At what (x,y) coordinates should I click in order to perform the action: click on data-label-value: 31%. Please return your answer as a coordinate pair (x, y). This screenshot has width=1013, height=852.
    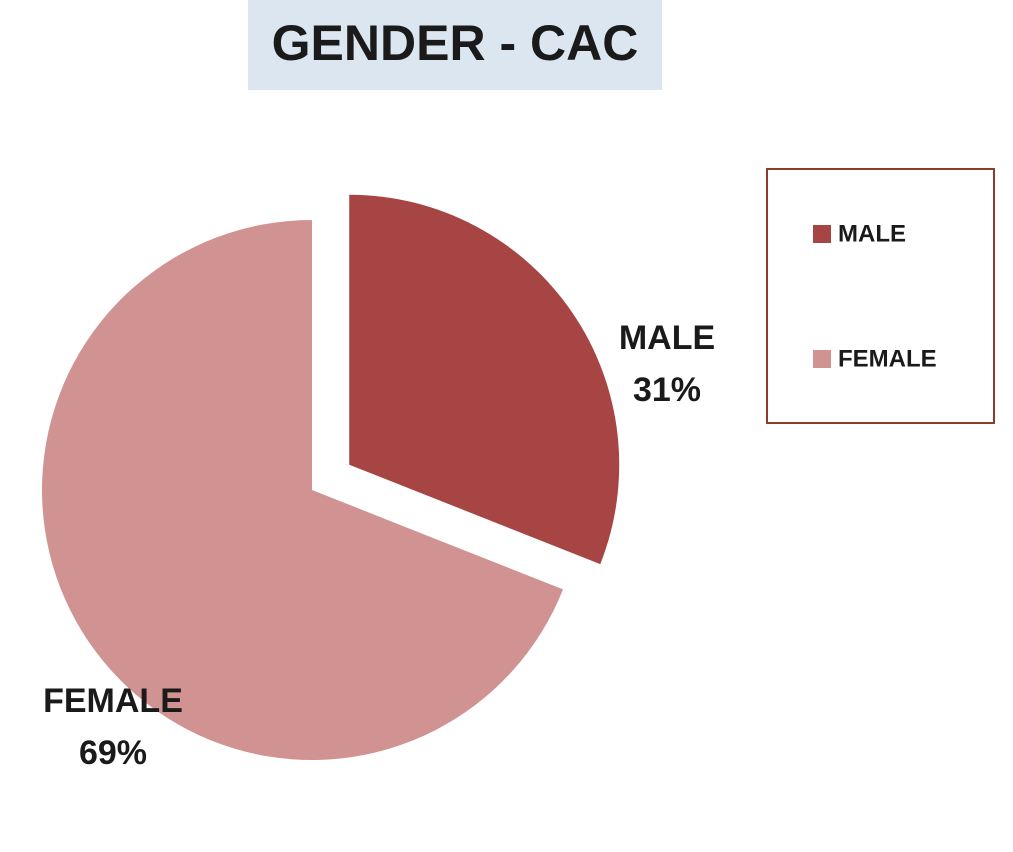
    Looking at the image, I should click on (667, 390).